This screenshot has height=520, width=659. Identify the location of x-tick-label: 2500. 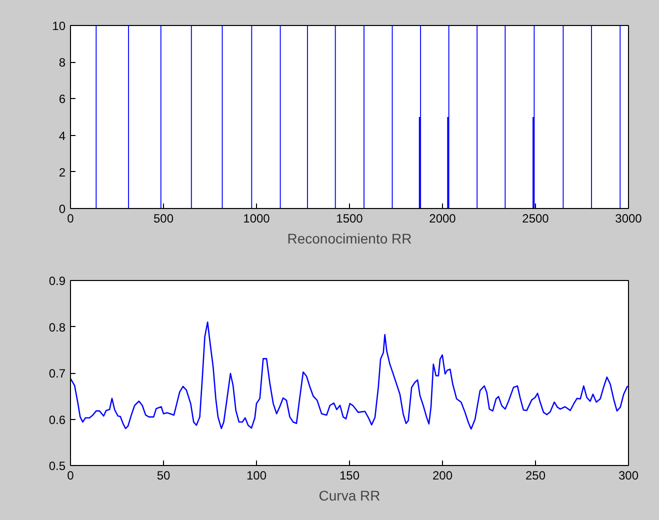
(536, 219).